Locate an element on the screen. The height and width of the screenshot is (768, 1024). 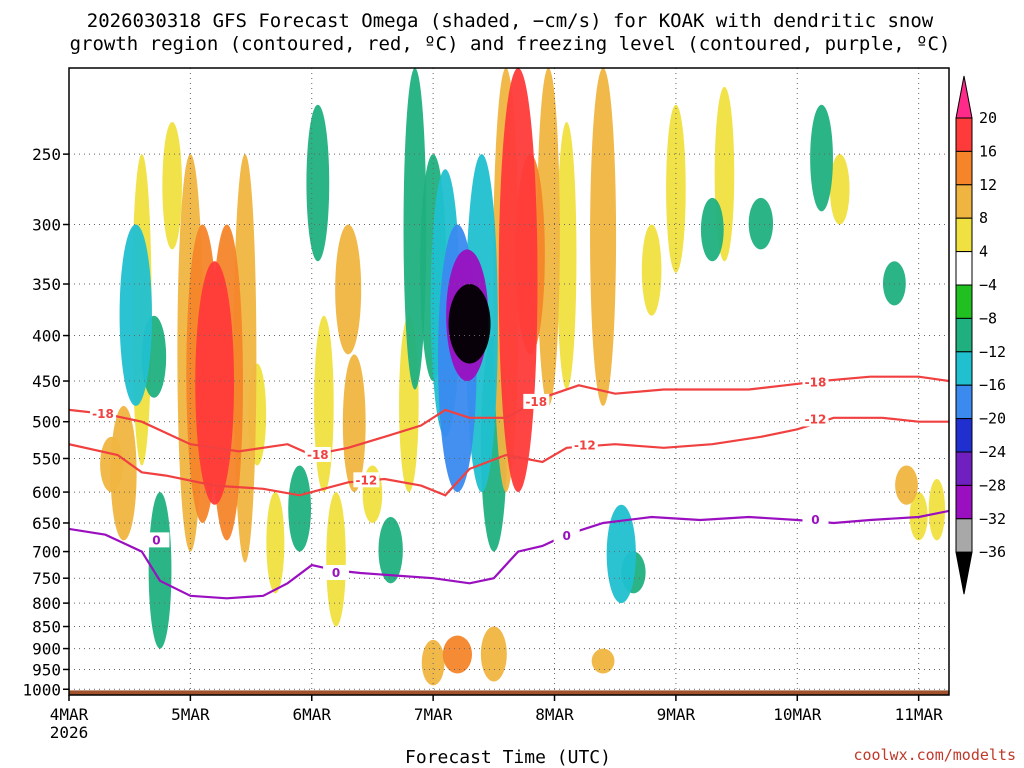
colorbar-label: 16 is located at coordinates (988, 151).